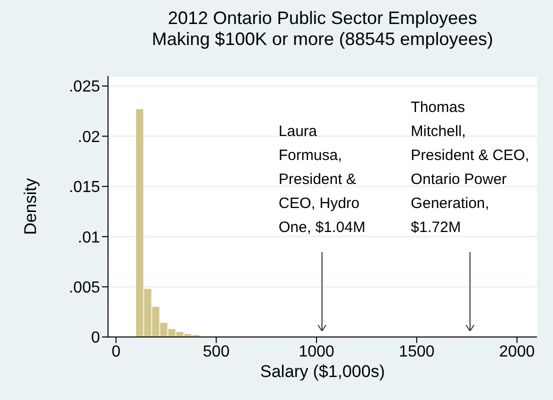  Describe the element at coordinates (216, 351) in the screenshot. I see `x-tick-label: 500` at that location.